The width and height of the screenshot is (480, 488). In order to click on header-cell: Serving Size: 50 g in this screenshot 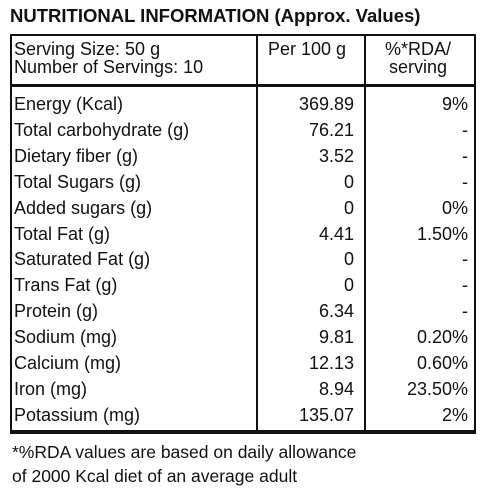, I will do `click(87, 49)`.